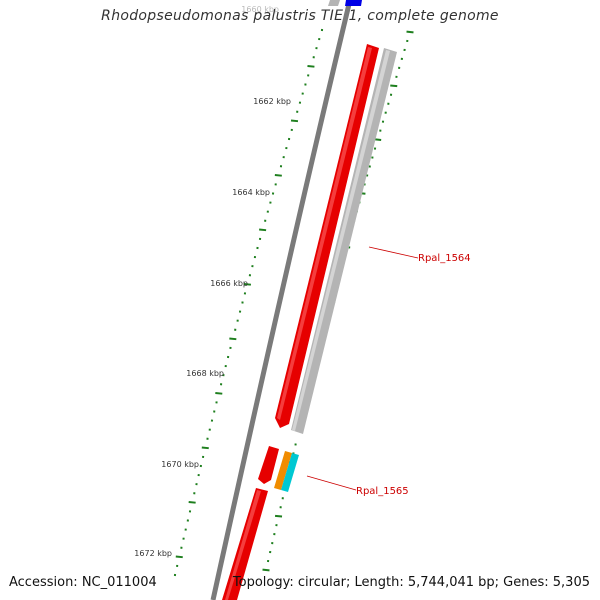 This screenshot has width=600, height=600. I want to click on gene-feature-blue, so click(353, 3).